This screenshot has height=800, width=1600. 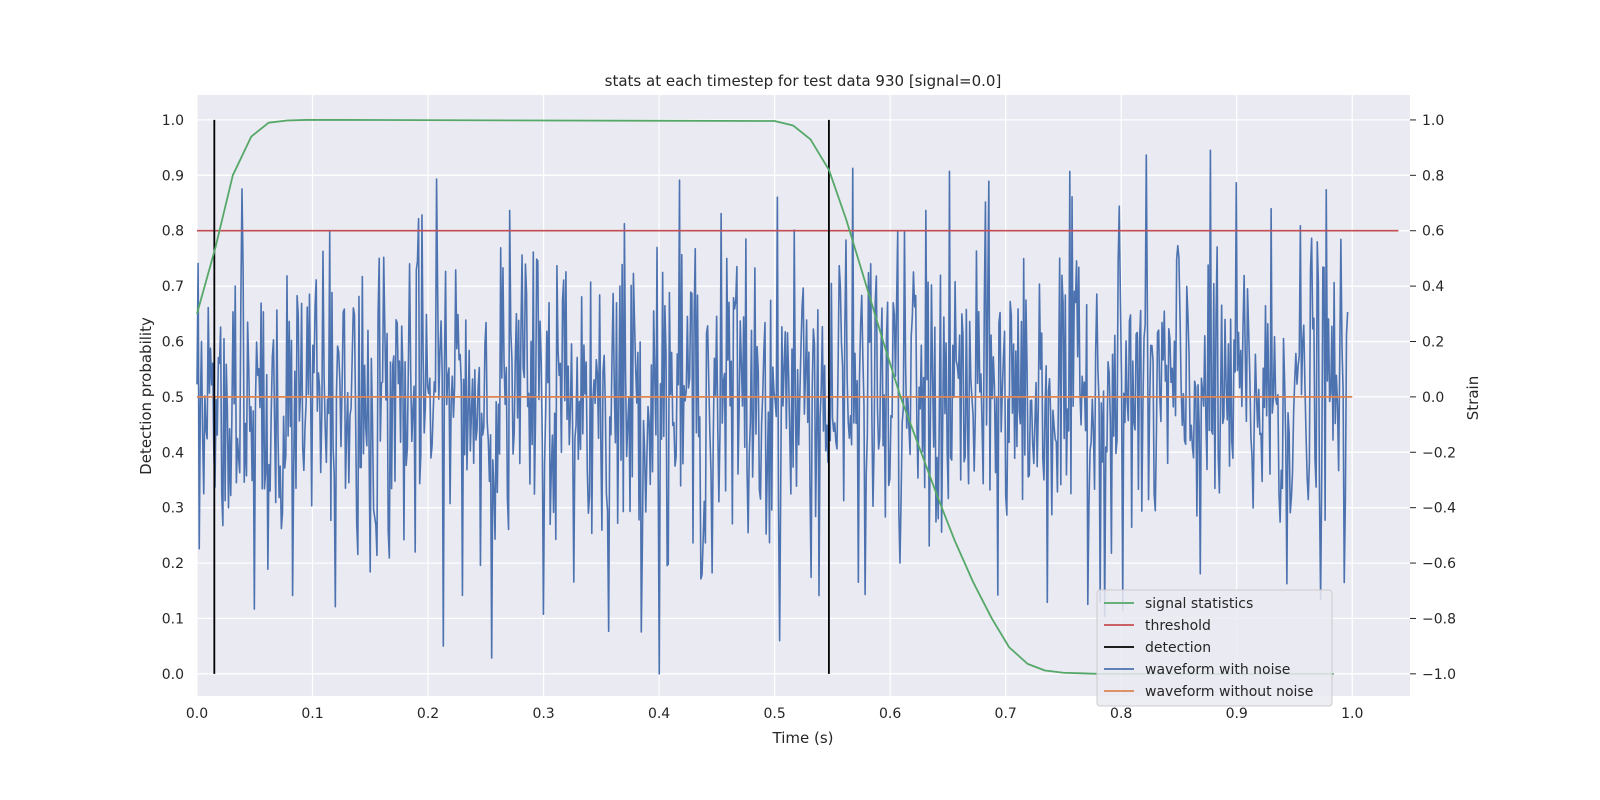 What do you see at coordinates (659, 714) in the screenshot?
I see `x-tick-label: 0.4` at bounding box center [659, 714].